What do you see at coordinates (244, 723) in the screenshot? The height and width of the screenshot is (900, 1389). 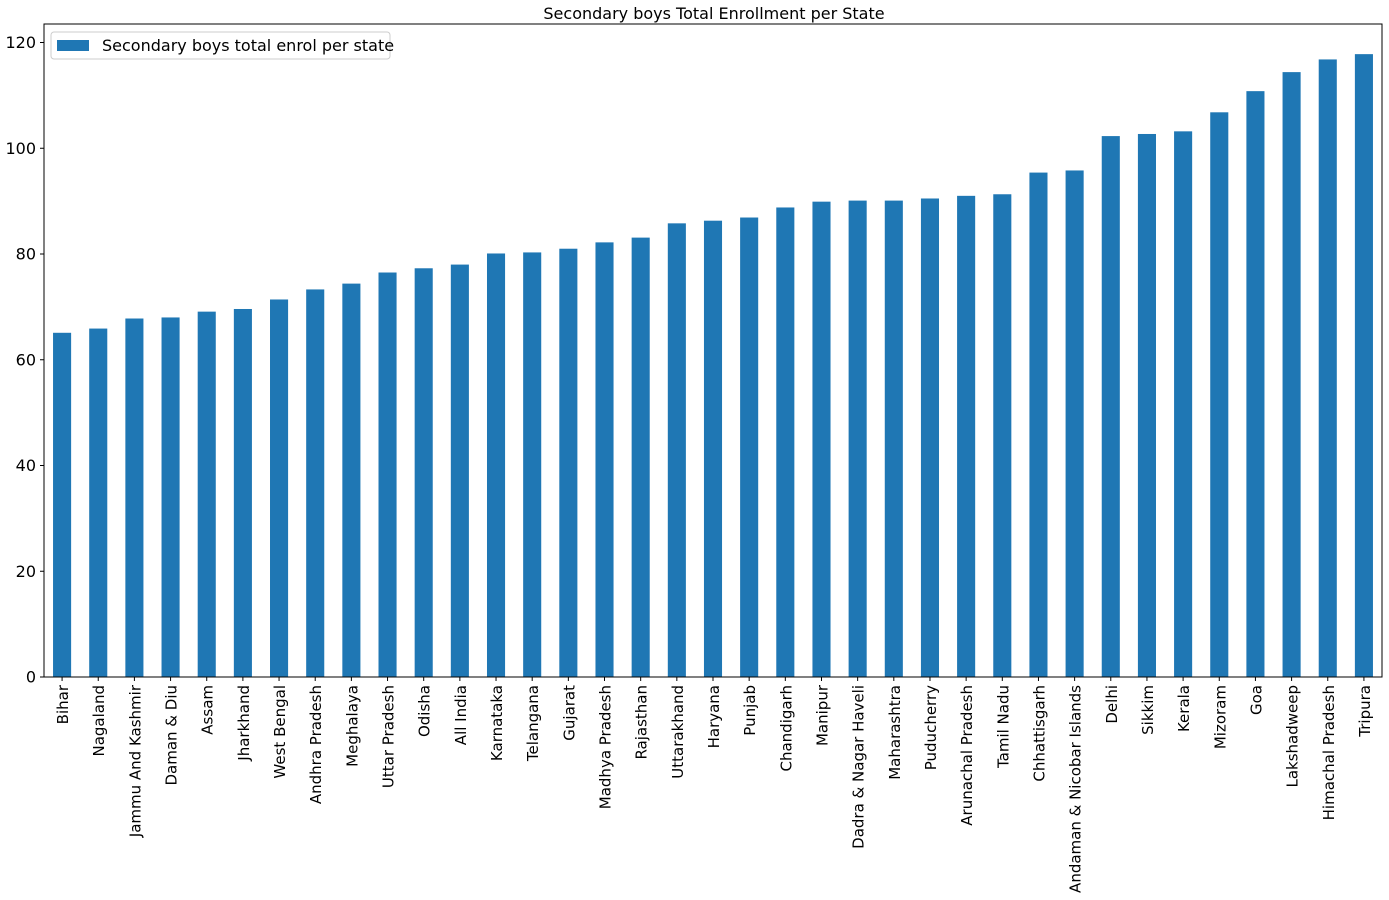 I see `x-tick-label-5: Jharkhand` at bounding box center [244, 723].